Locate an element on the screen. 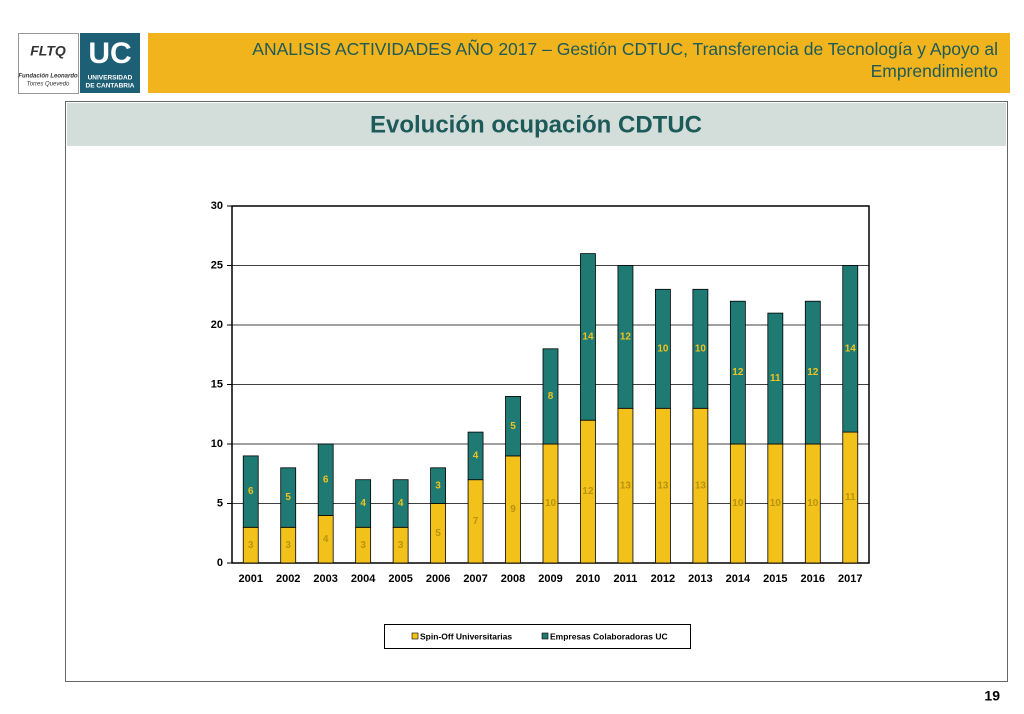  chart-title: Evolución ocupación CDTUC is located at coordinates (536, 124).